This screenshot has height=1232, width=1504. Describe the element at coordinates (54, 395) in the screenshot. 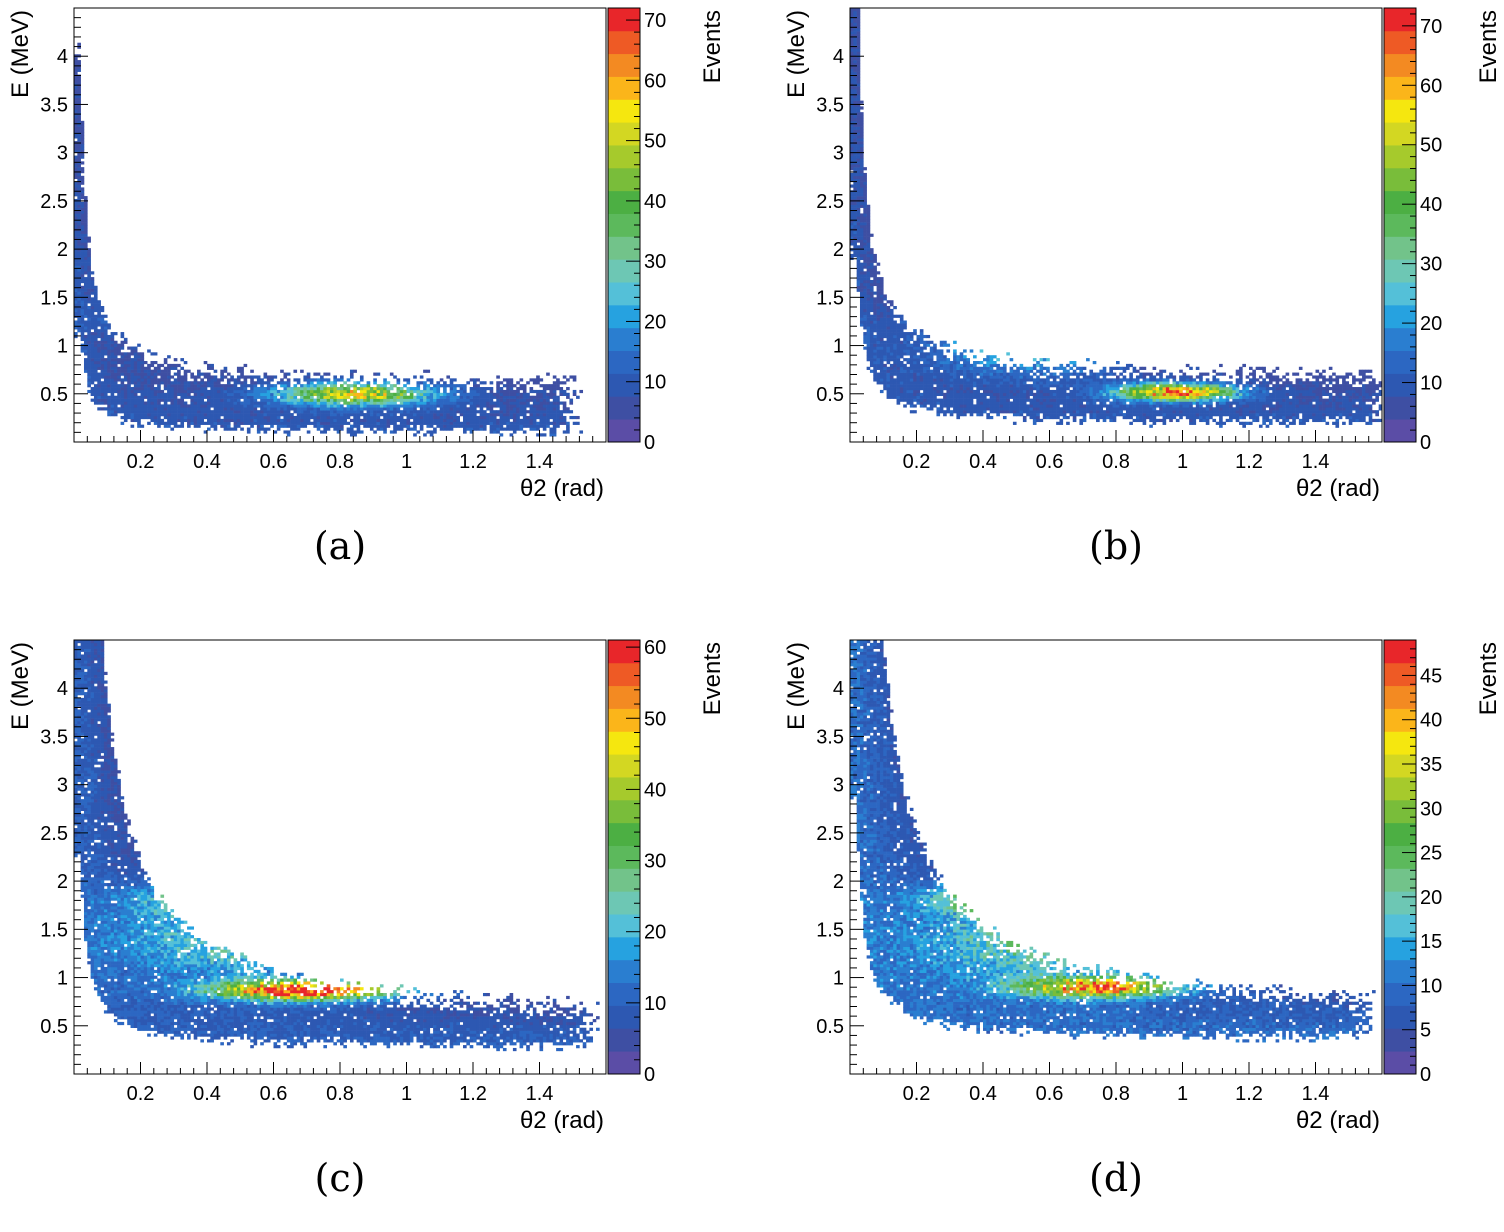

I see `y-tick-label: 0.5` at that location.